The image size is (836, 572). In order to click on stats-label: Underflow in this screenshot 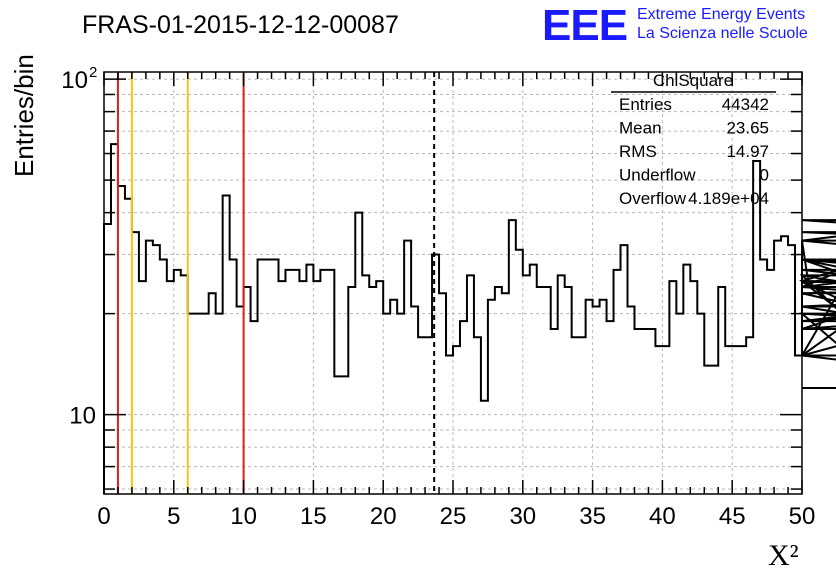, I will do `click(657, 175)`.